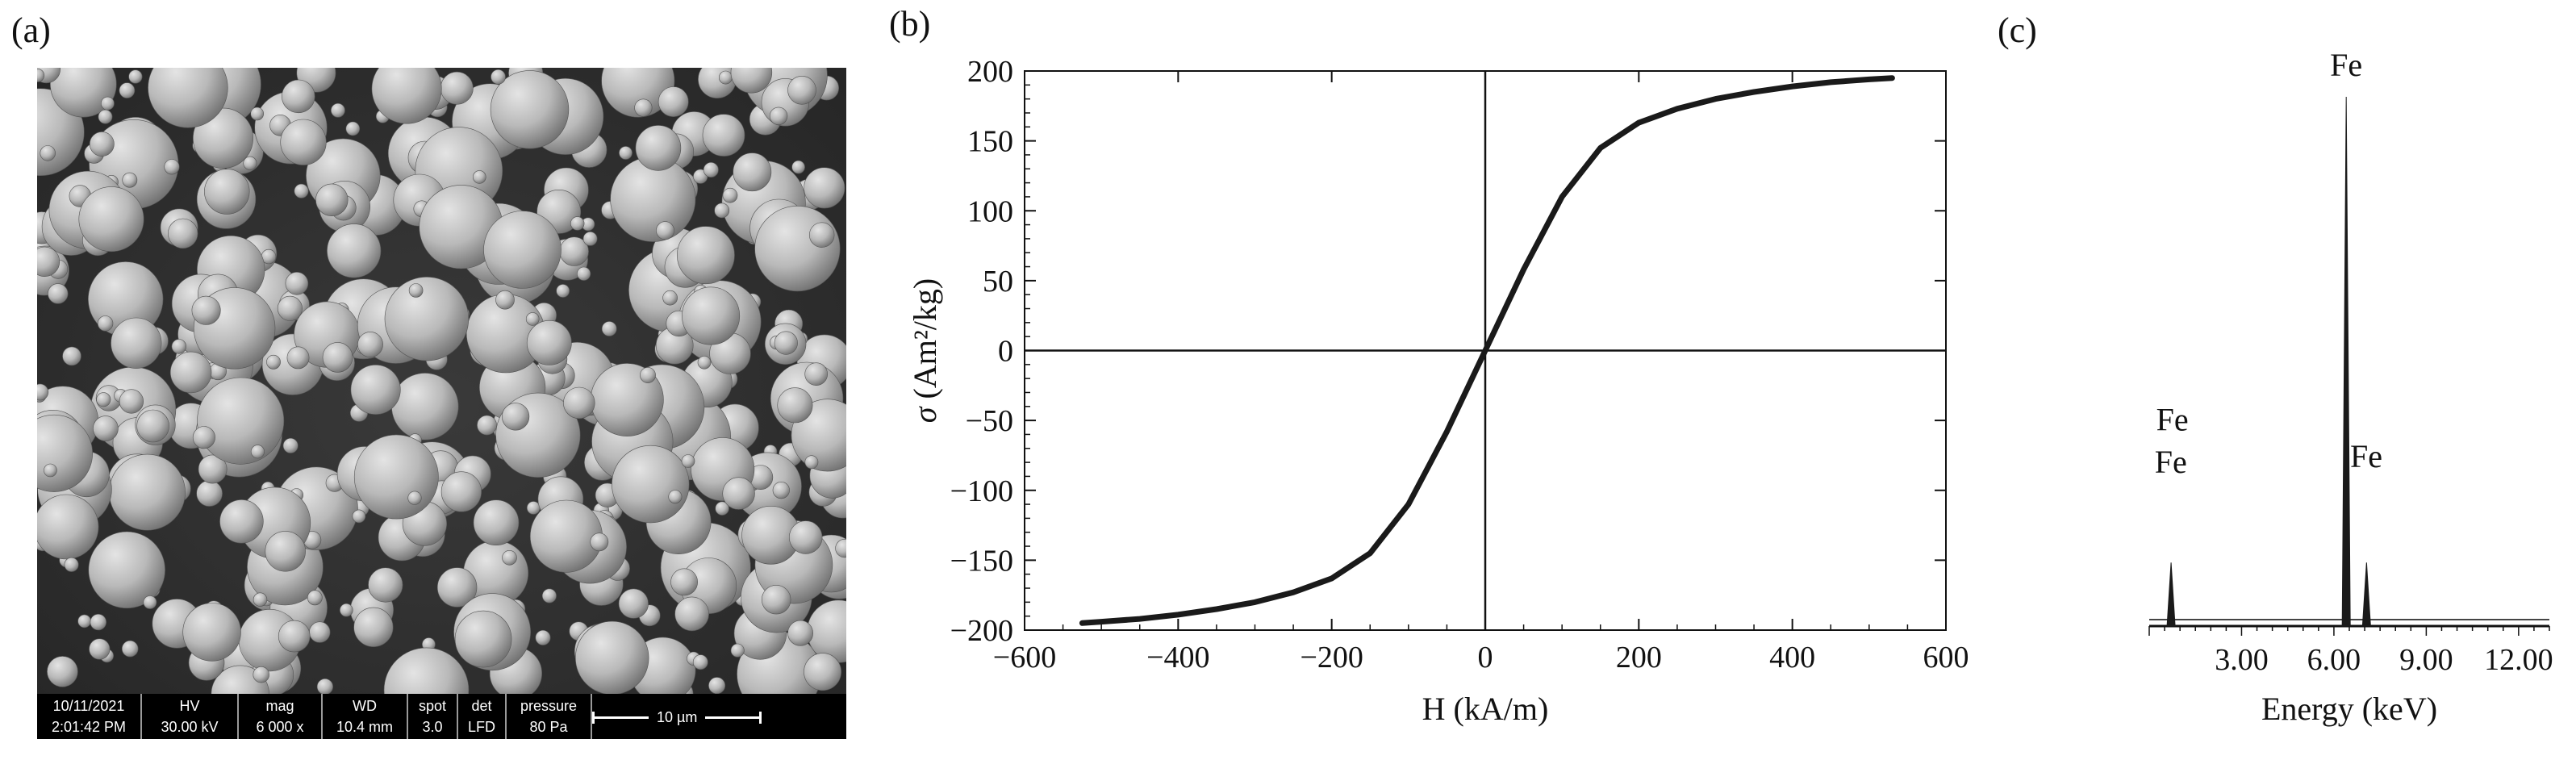 This screenshot has height=760, width=2576. What do you see at coordinates (364, 716) in the screenshot?
I see `sem-wd-cell: WD 10.4 mm` at bounding box center [364, 716].